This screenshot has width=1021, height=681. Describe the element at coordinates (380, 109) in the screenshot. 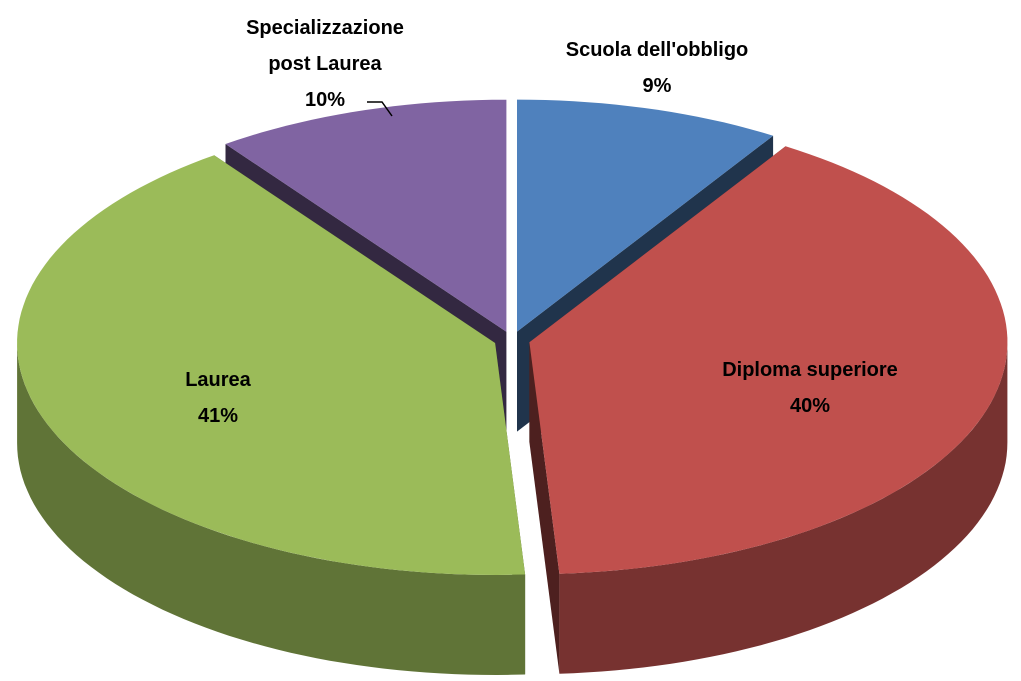

I see `leader-line` at that location.